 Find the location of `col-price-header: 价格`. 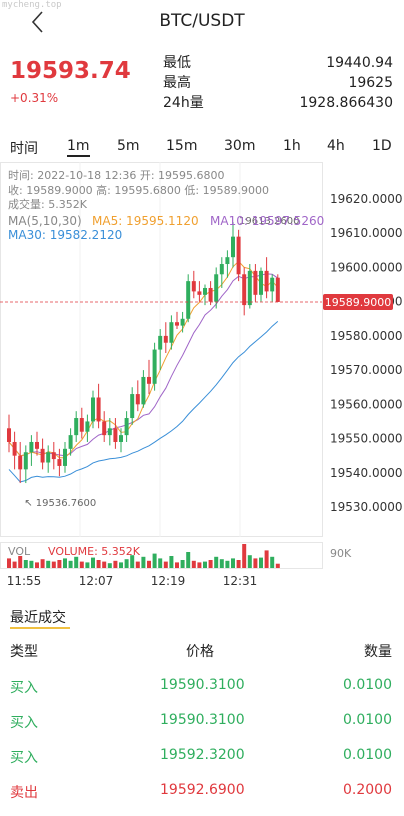

col-price-header: 价格 is located at coordinates (200, 652).